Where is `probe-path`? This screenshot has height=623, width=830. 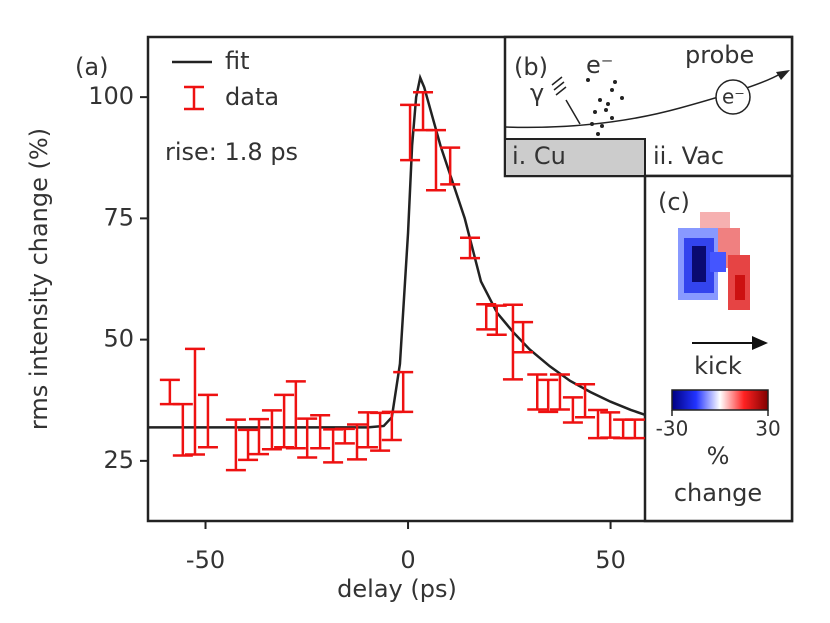 probe-path is located at coordinates (642, 101).